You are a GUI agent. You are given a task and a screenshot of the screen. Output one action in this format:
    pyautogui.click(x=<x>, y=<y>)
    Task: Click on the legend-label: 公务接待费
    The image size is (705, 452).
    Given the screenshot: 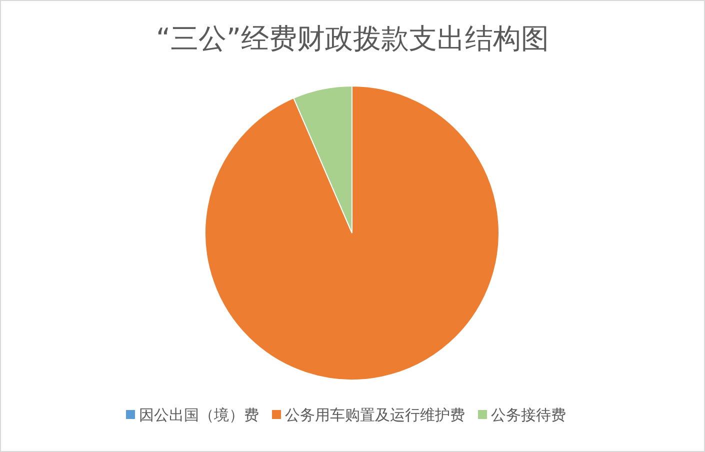 What is the action you would take?
    pyautogui.click(x=528, y=415)
    